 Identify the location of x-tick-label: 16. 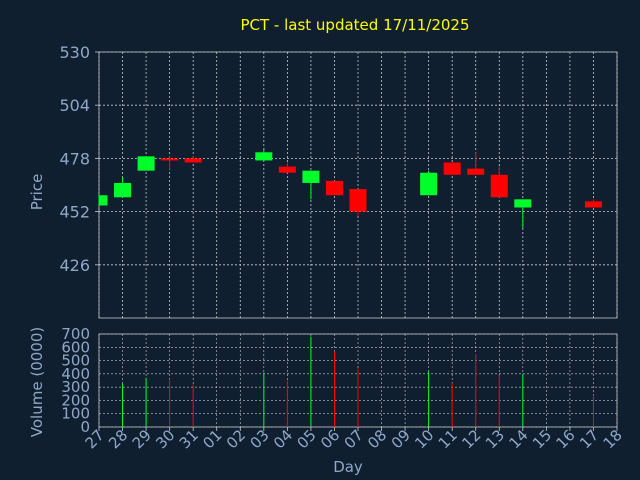
(566, 439).